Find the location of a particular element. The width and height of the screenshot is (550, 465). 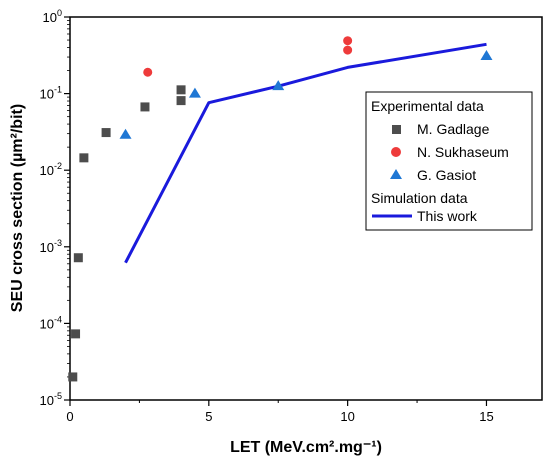

y-tick-label: 10⁻⁴ is located at coordinates (51, 322).